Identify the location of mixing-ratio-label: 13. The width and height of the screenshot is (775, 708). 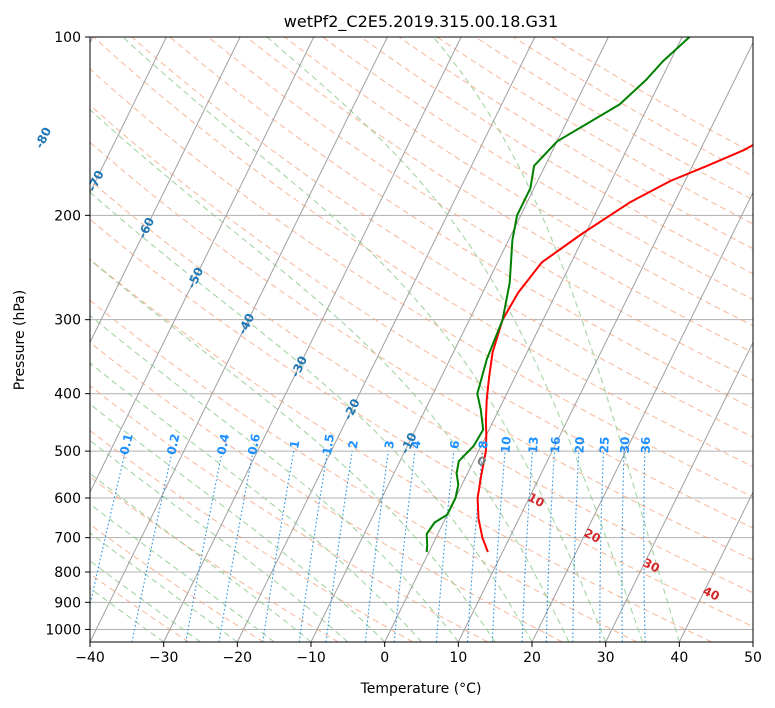
(533, 445).